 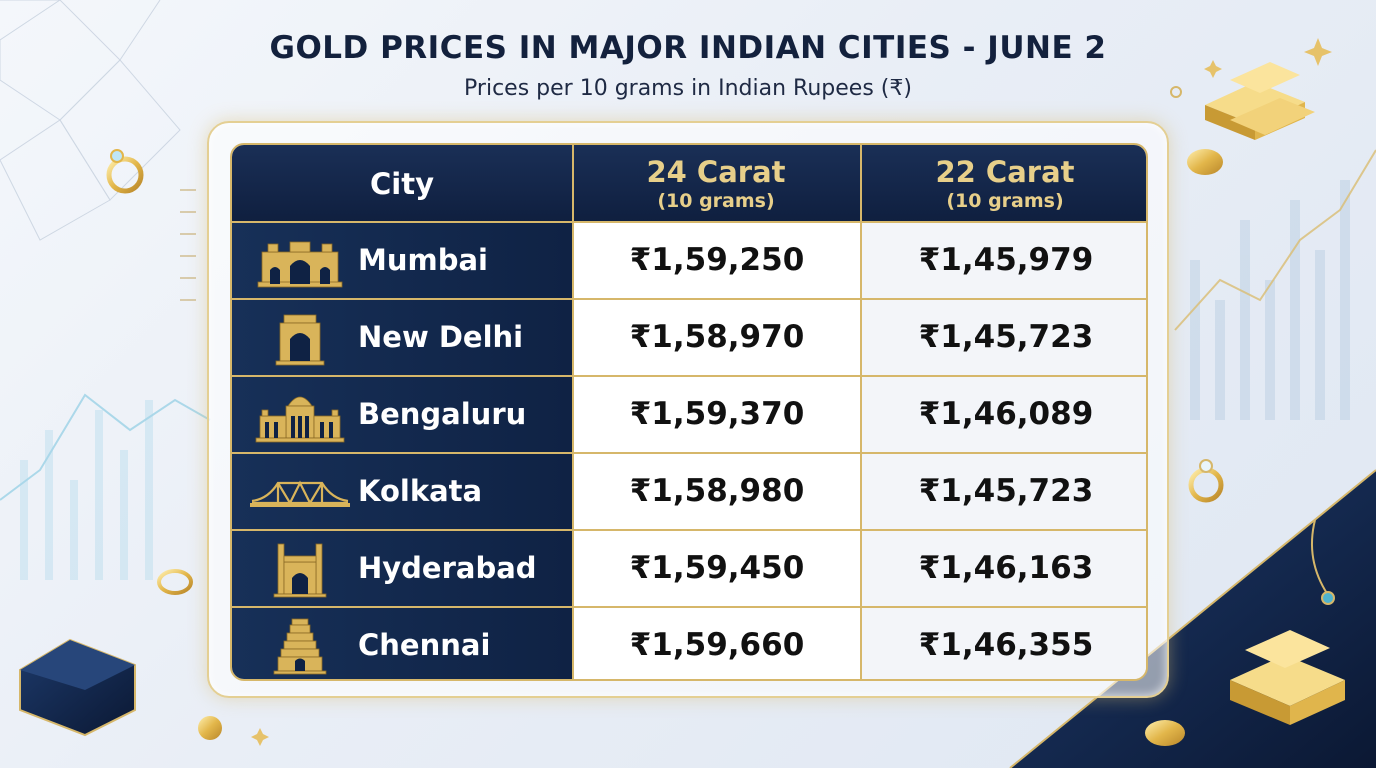 I want to click on header-22-carat-unit: (10 grams), so click(x=1005, y=201).